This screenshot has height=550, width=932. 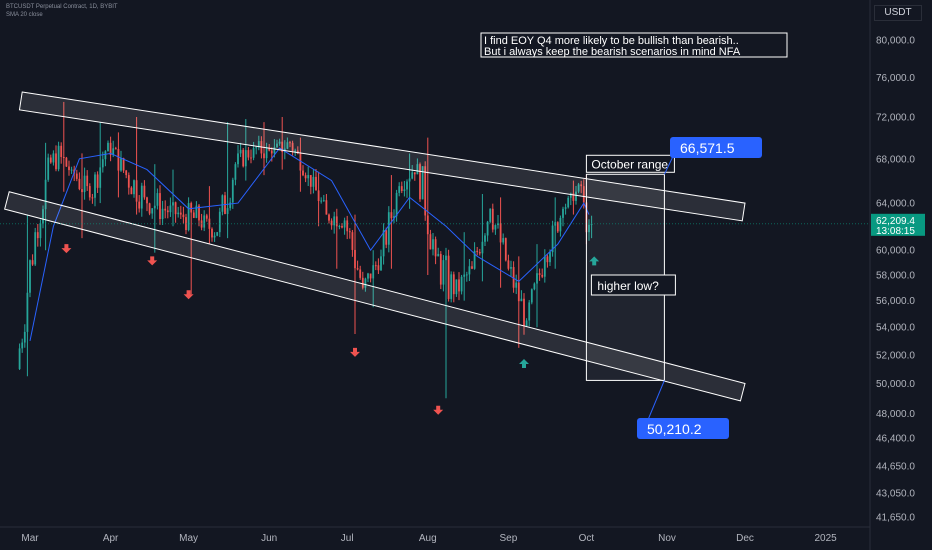 What do you see at coordinates (428, 538) in the screenshot?
I see `x-tick-label: Aug` at bounding box center [428, 538].